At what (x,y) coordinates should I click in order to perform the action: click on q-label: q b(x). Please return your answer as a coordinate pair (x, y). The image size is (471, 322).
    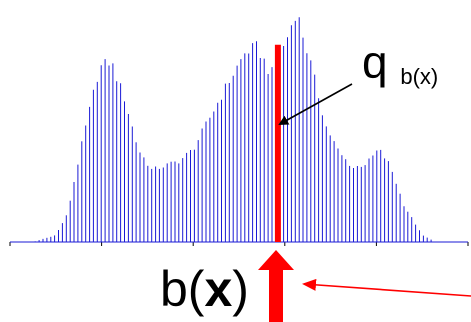
    Looking at the image, I should click on (400, 62).